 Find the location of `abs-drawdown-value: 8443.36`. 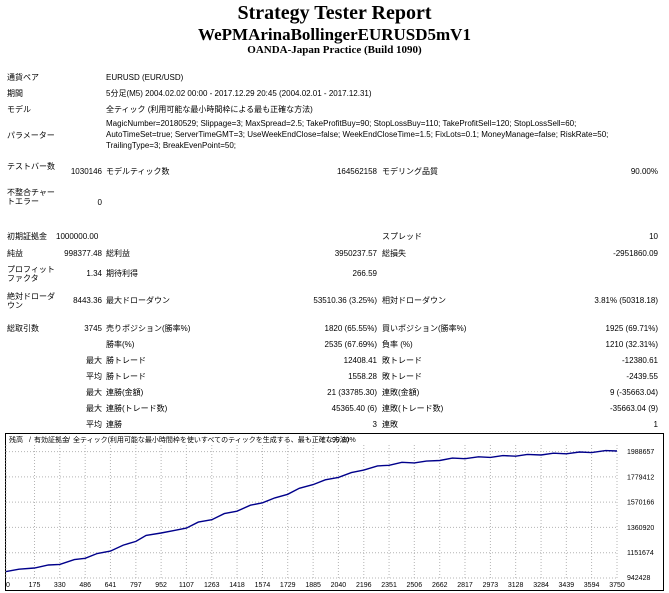

abs-drawdown-value: 8443.36 is located at coordinates (87, 300).